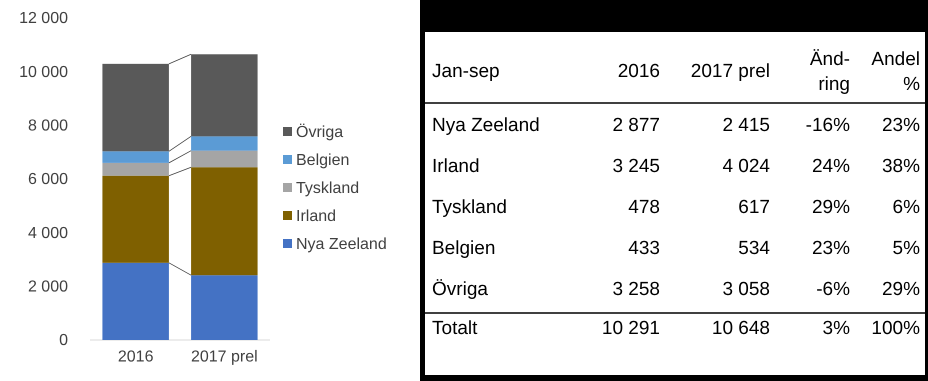 The width and height of the screenshot is (928, 381). Describe the element at coordinates (323, 160) in the screenshot. I see `legend-label: Belgien` at that location.